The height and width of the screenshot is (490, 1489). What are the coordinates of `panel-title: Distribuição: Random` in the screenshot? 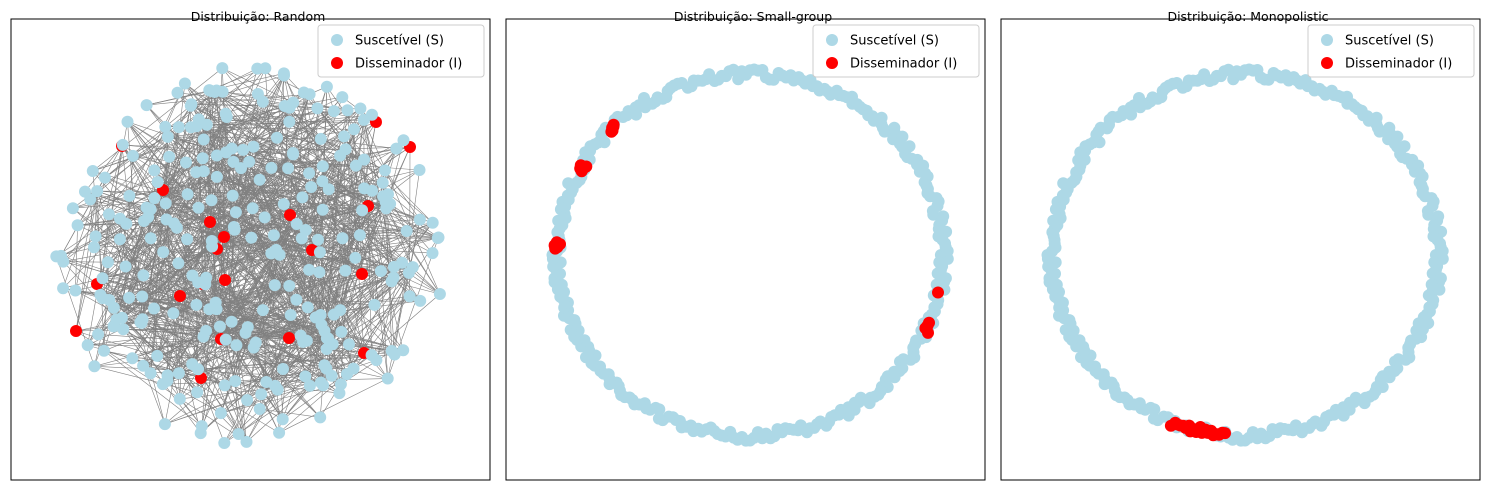 It's located at (258, 16).